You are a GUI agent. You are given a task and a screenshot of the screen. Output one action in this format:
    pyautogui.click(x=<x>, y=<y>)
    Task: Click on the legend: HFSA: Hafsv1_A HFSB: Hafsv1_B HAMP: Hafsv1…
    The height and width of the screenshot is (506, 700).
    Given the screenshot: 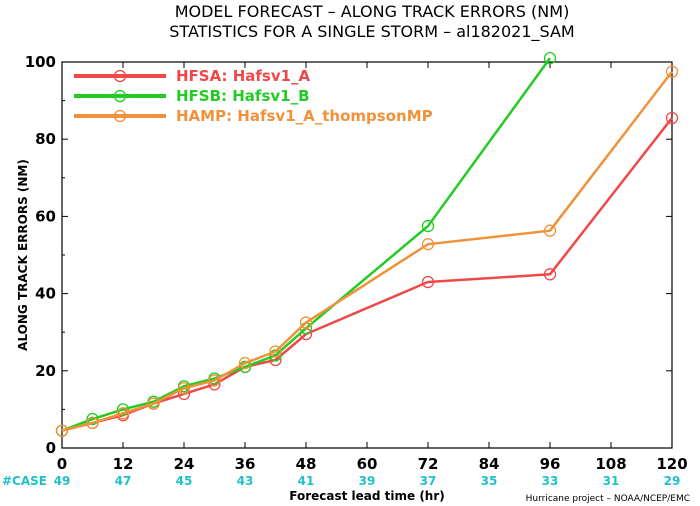 What is the action you would take?
    pyautogui.click(x=253, y=96)
    